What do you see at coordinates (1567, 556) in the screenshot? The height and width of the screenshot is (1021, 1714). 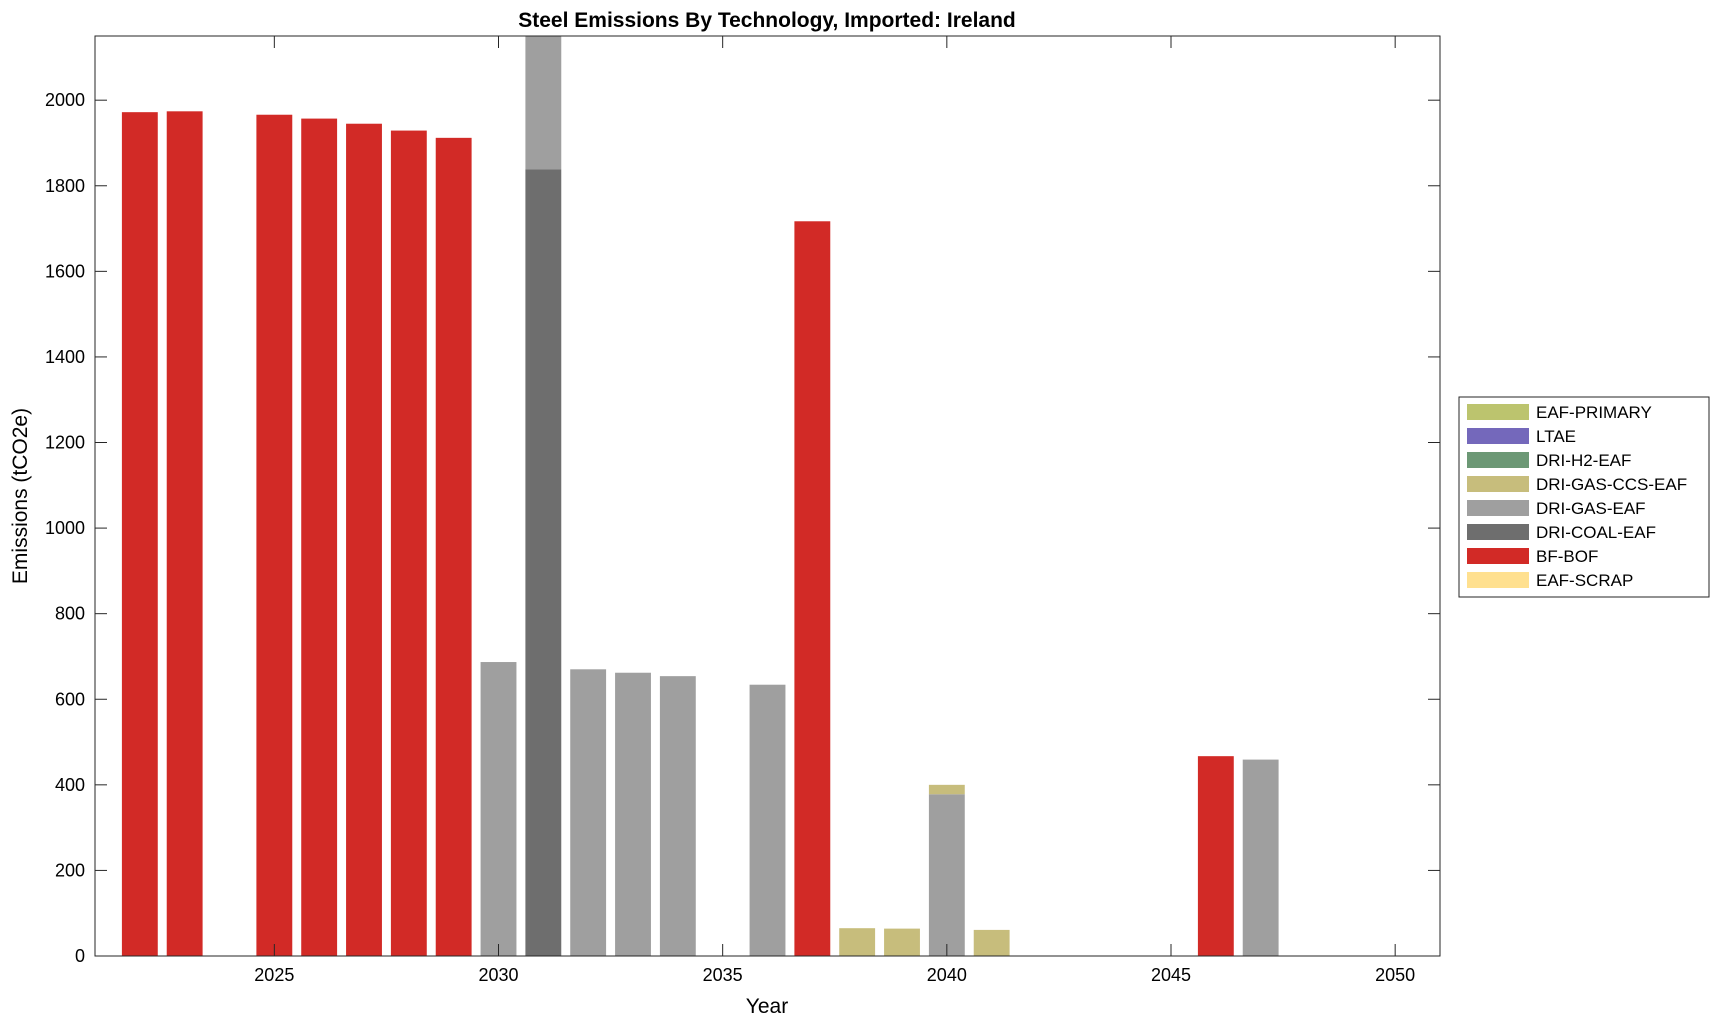 I see `legend-label-bf-bof: BF-BOF` at bounding box center [1567, 556].